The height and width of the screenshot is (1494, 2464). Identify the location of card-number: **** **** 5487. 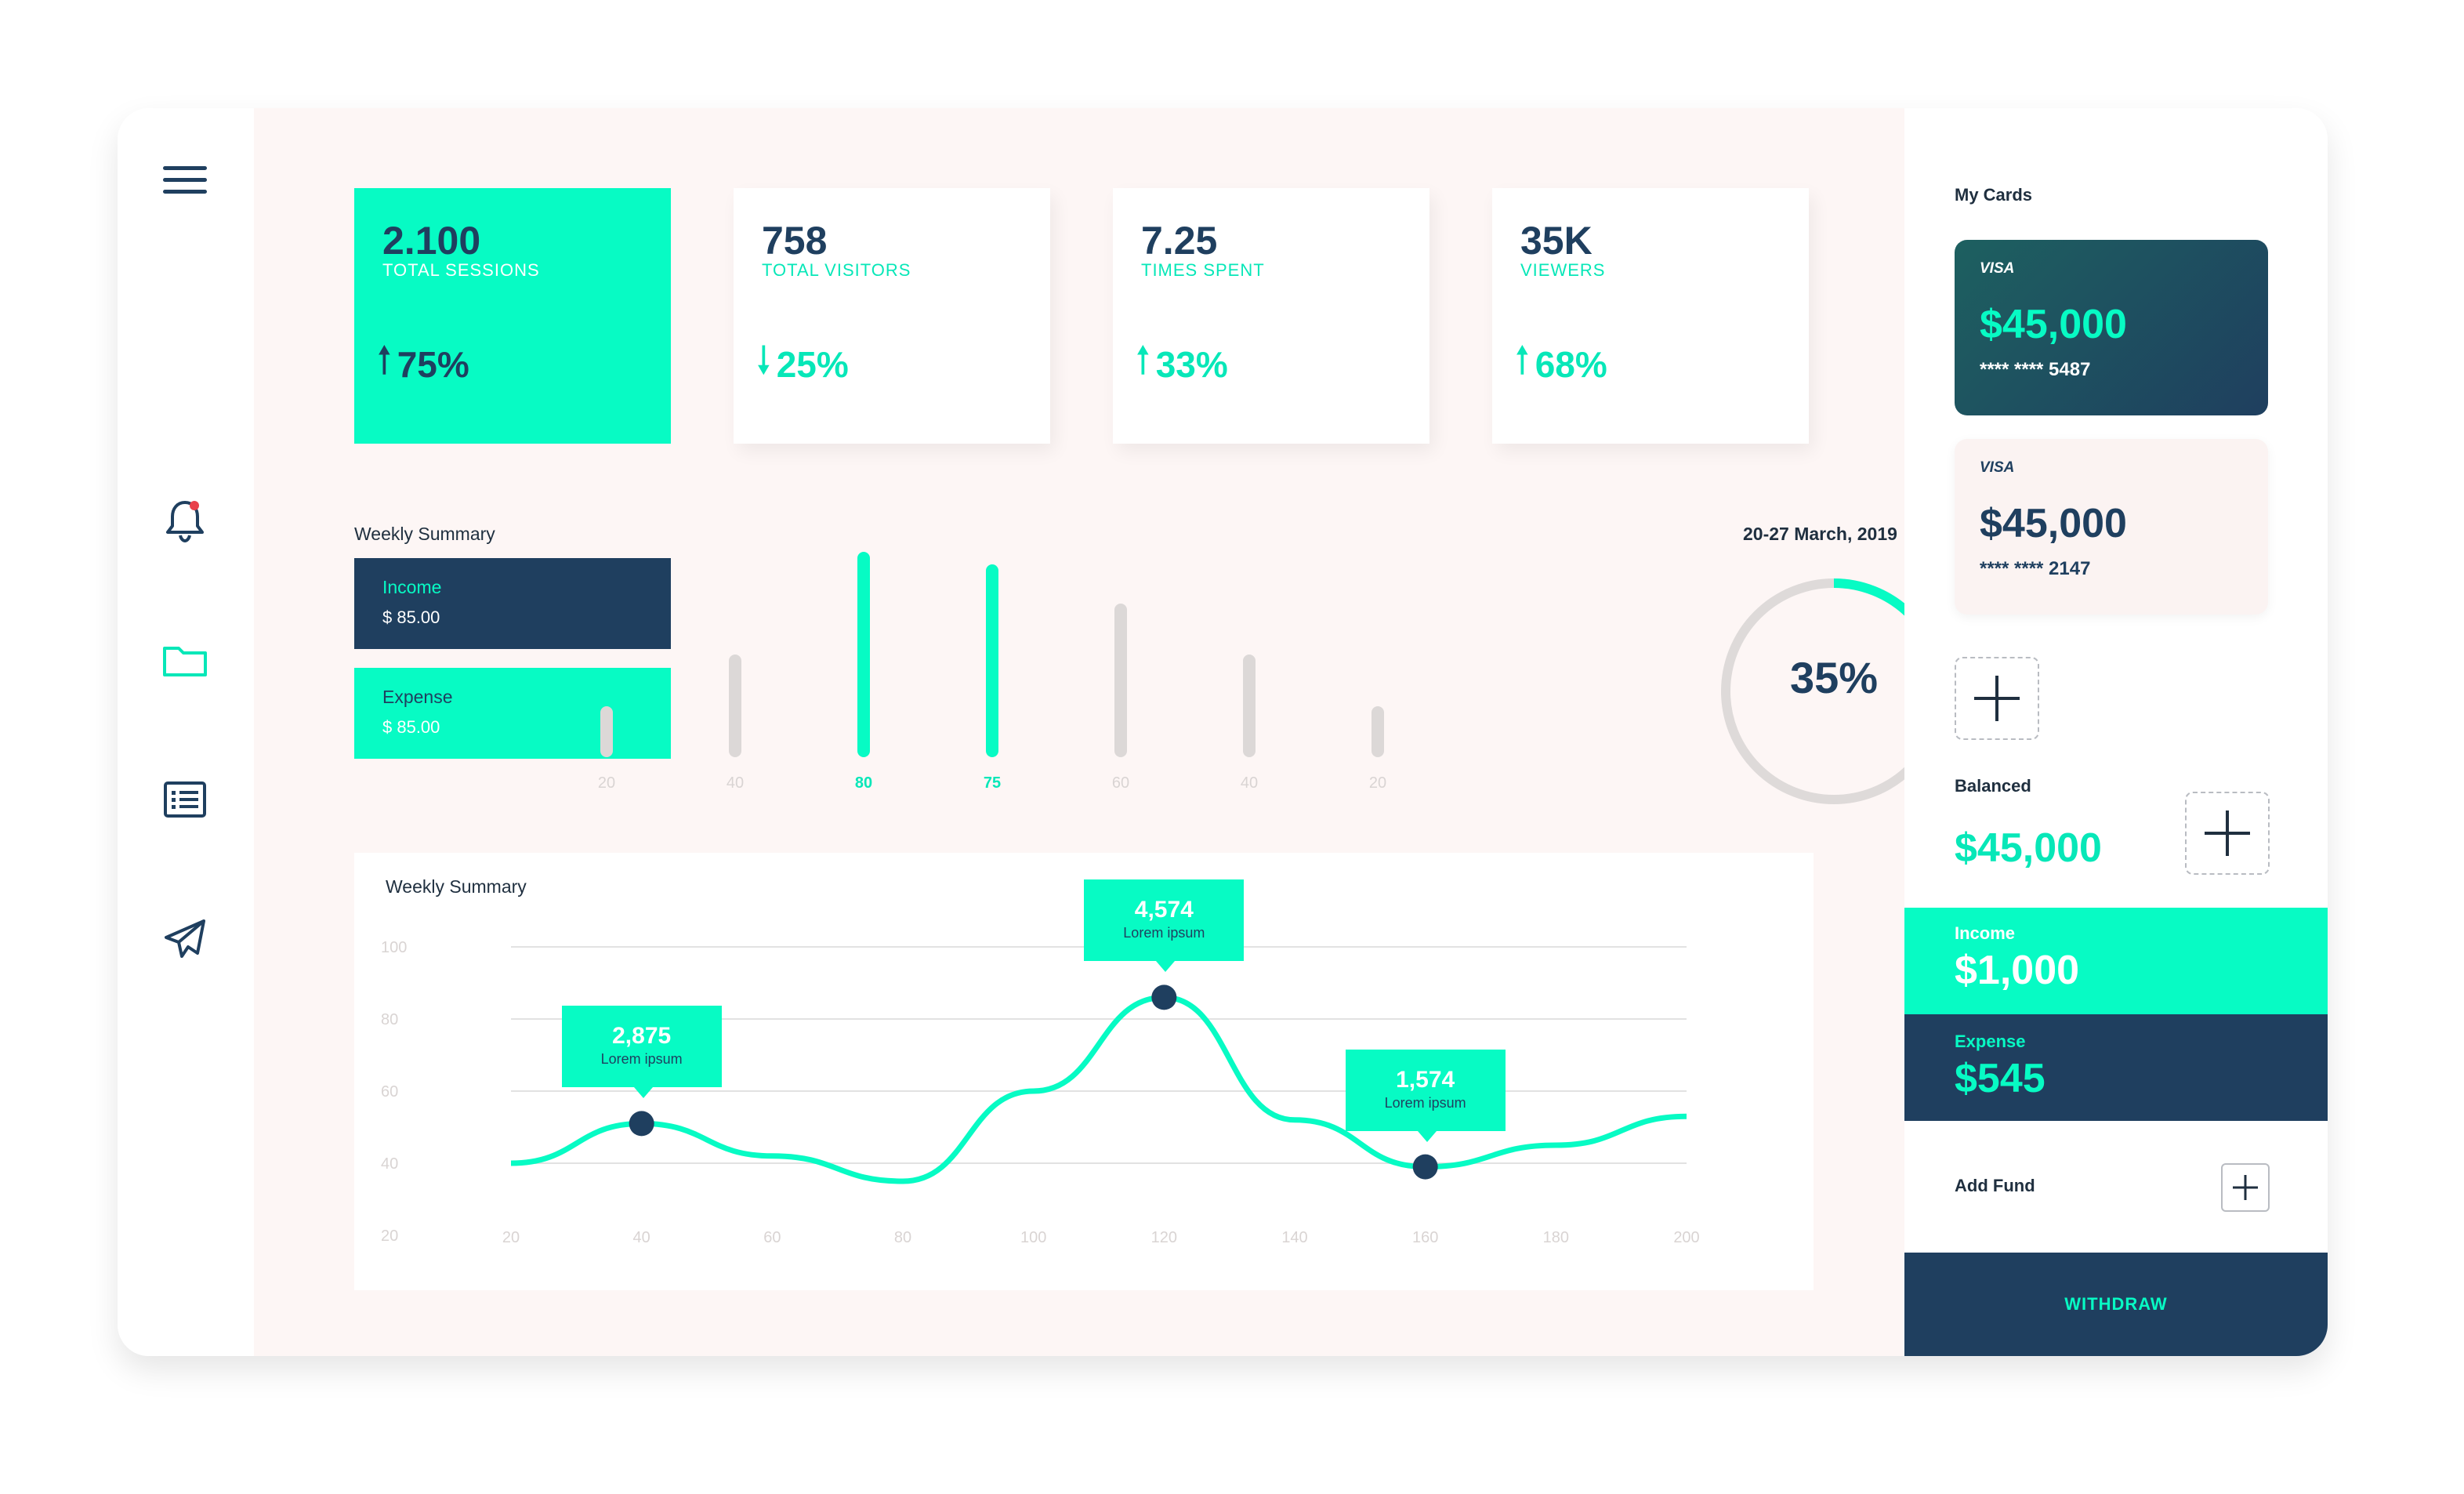
(2035, 370).